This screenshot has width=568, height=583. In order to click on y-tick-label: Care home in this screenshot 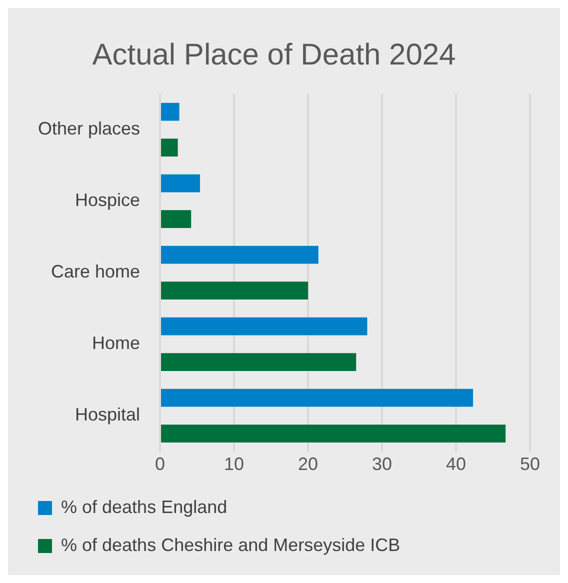, I will do `click(95, 272)`.